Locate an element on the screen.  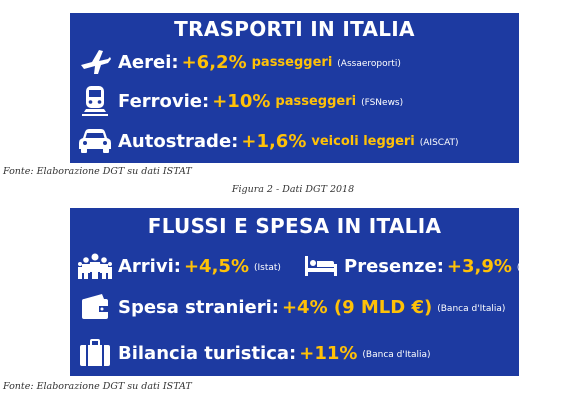
panel-title: TRASPORTI IN ITALIA is located at coordinates (294, 29).